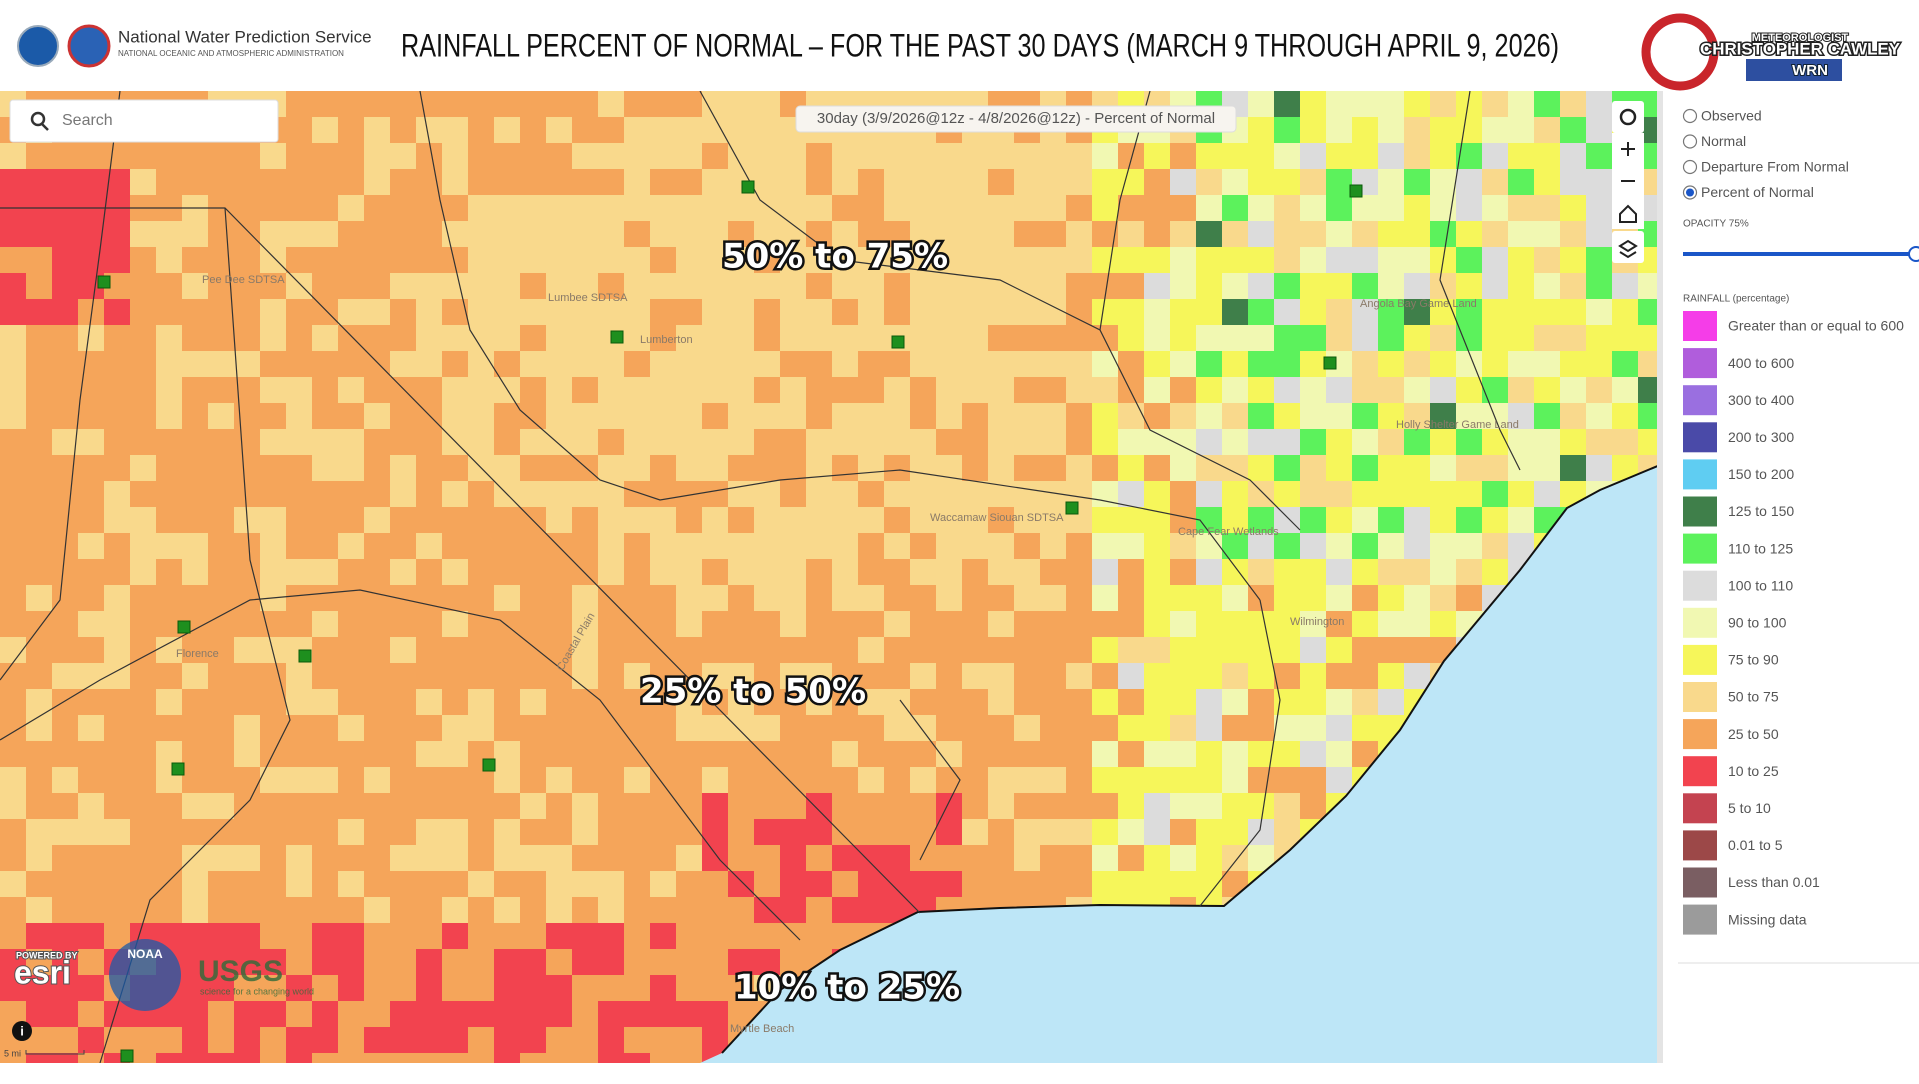 This screenshot has height=1084, width=1919. Describe the element at coordinates (1628, 117) in the screenshot. I see `locate-button` at that location.